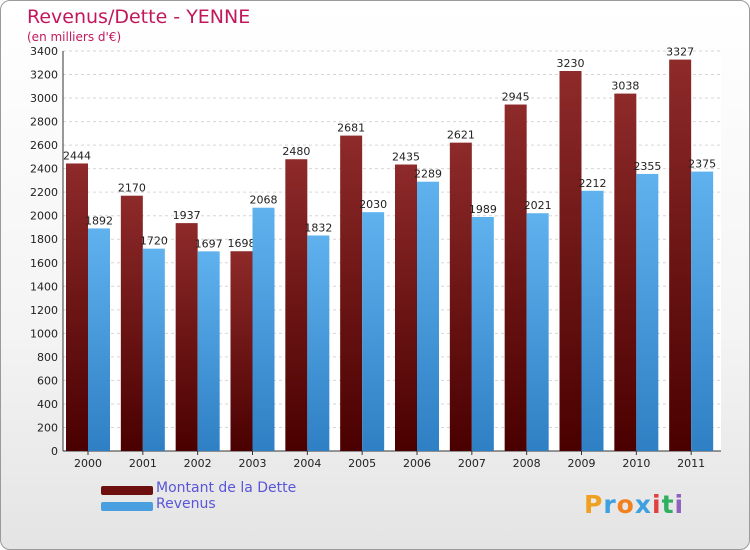 The height and width of the screenshot is (550, 750). What do you see at coordinates (593, 183) in the screenshot?
I see `data-label: 2212` at bounding box center [593, 183].